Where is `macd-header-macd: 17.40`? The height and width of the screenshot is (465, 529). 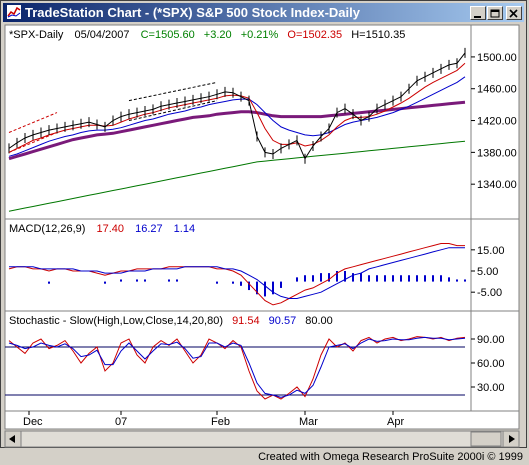 macd-header-macd: 17.40 is located at coordinates (110, 229).